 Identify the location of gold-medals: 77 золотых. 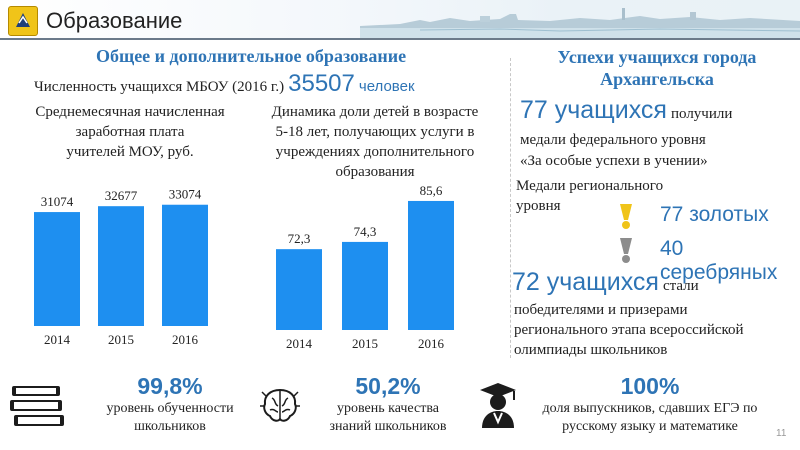
(714, 214).